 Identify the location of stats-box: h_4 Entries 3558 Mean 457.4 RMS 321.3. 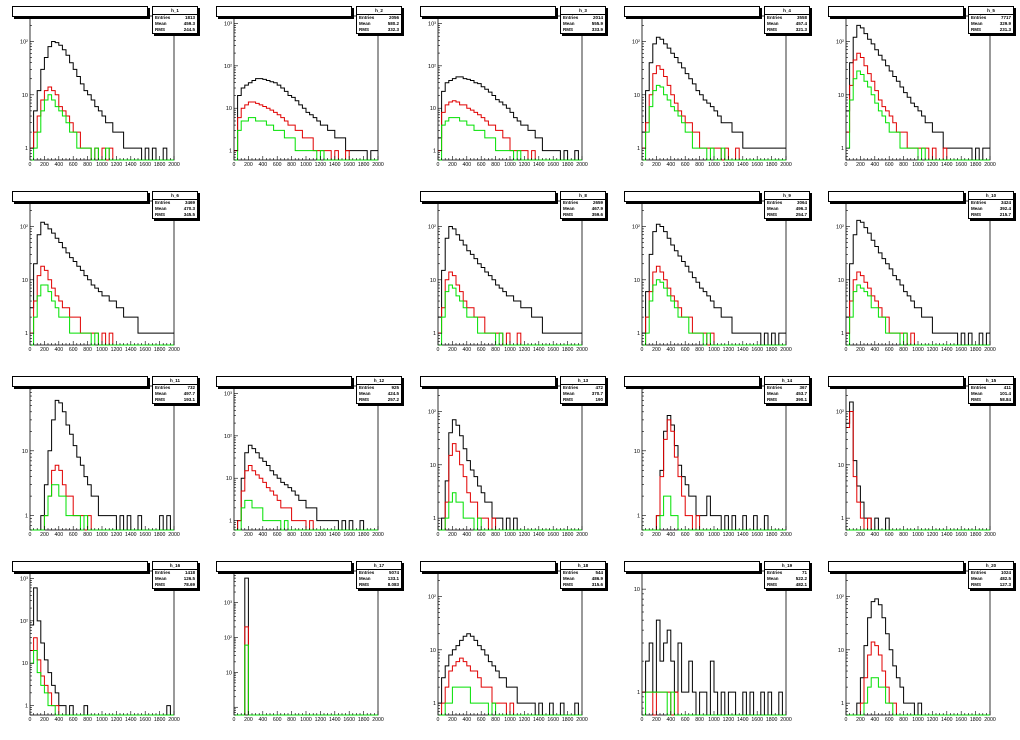
(787, 20).